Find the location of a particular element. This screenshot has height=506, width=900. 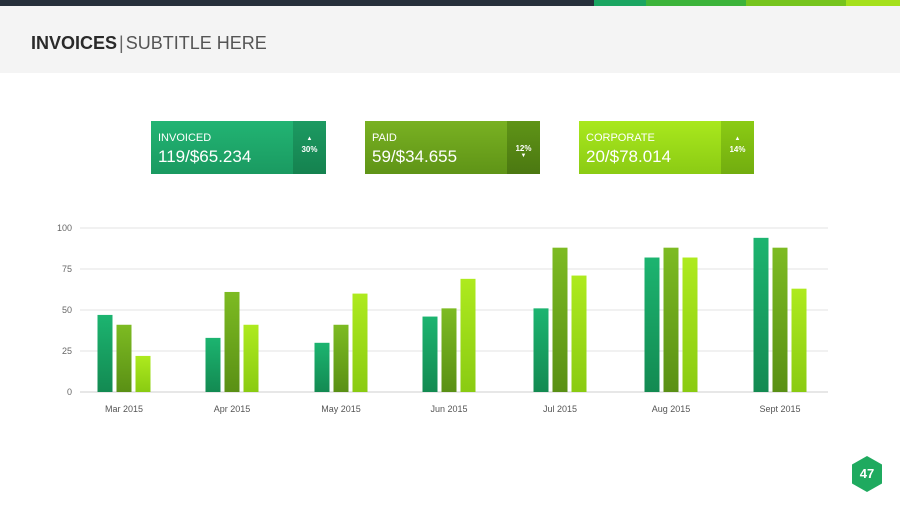

x-tick-label: Aug 2015 is located at coordinates (671, 409).